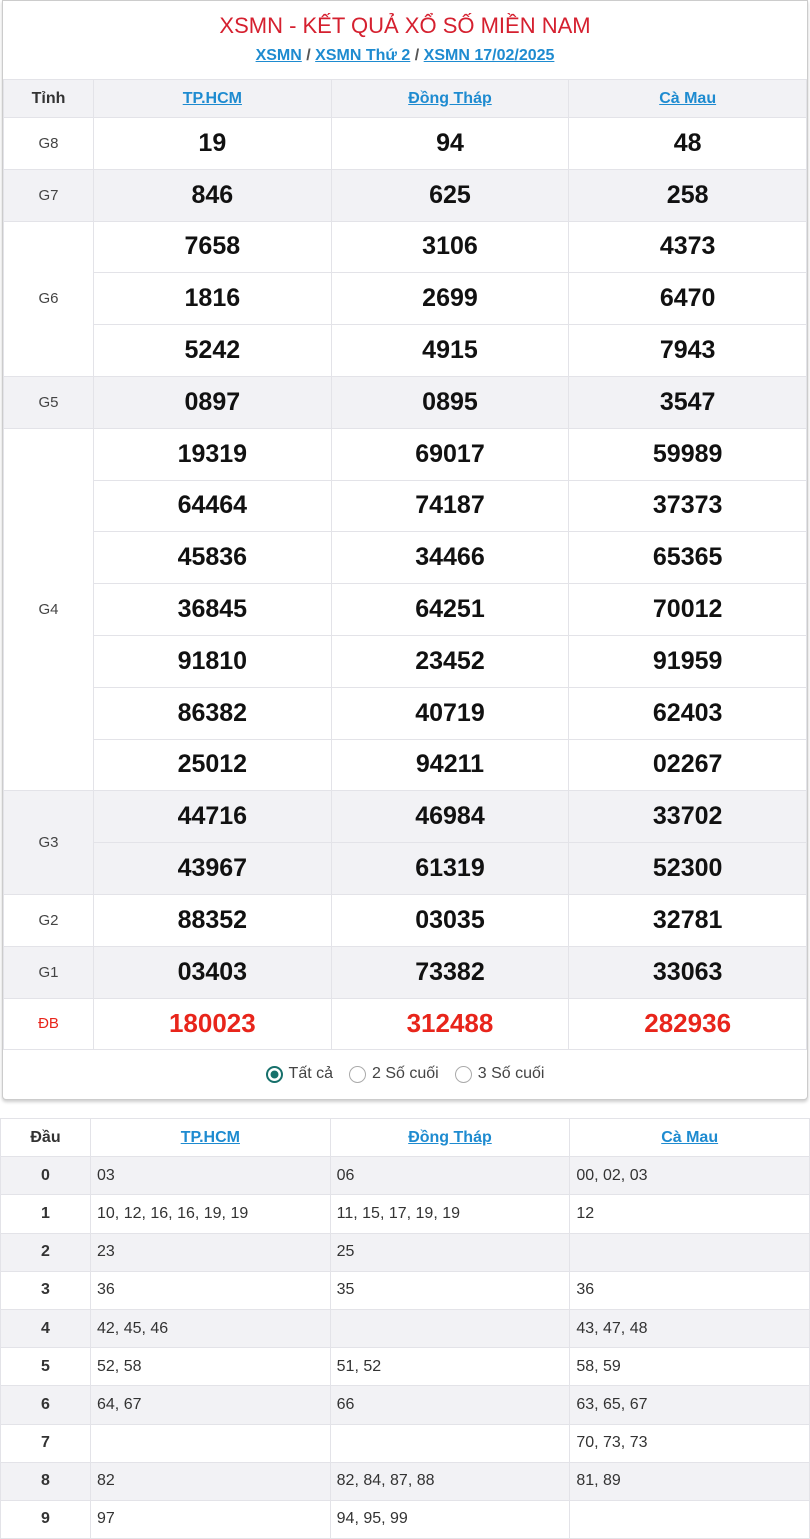  What do you see at coordinates (405, 1519) in the screenshot?
I see `dau-row: 9 97 94, 95, 99` at bounding box center [405, 1519].